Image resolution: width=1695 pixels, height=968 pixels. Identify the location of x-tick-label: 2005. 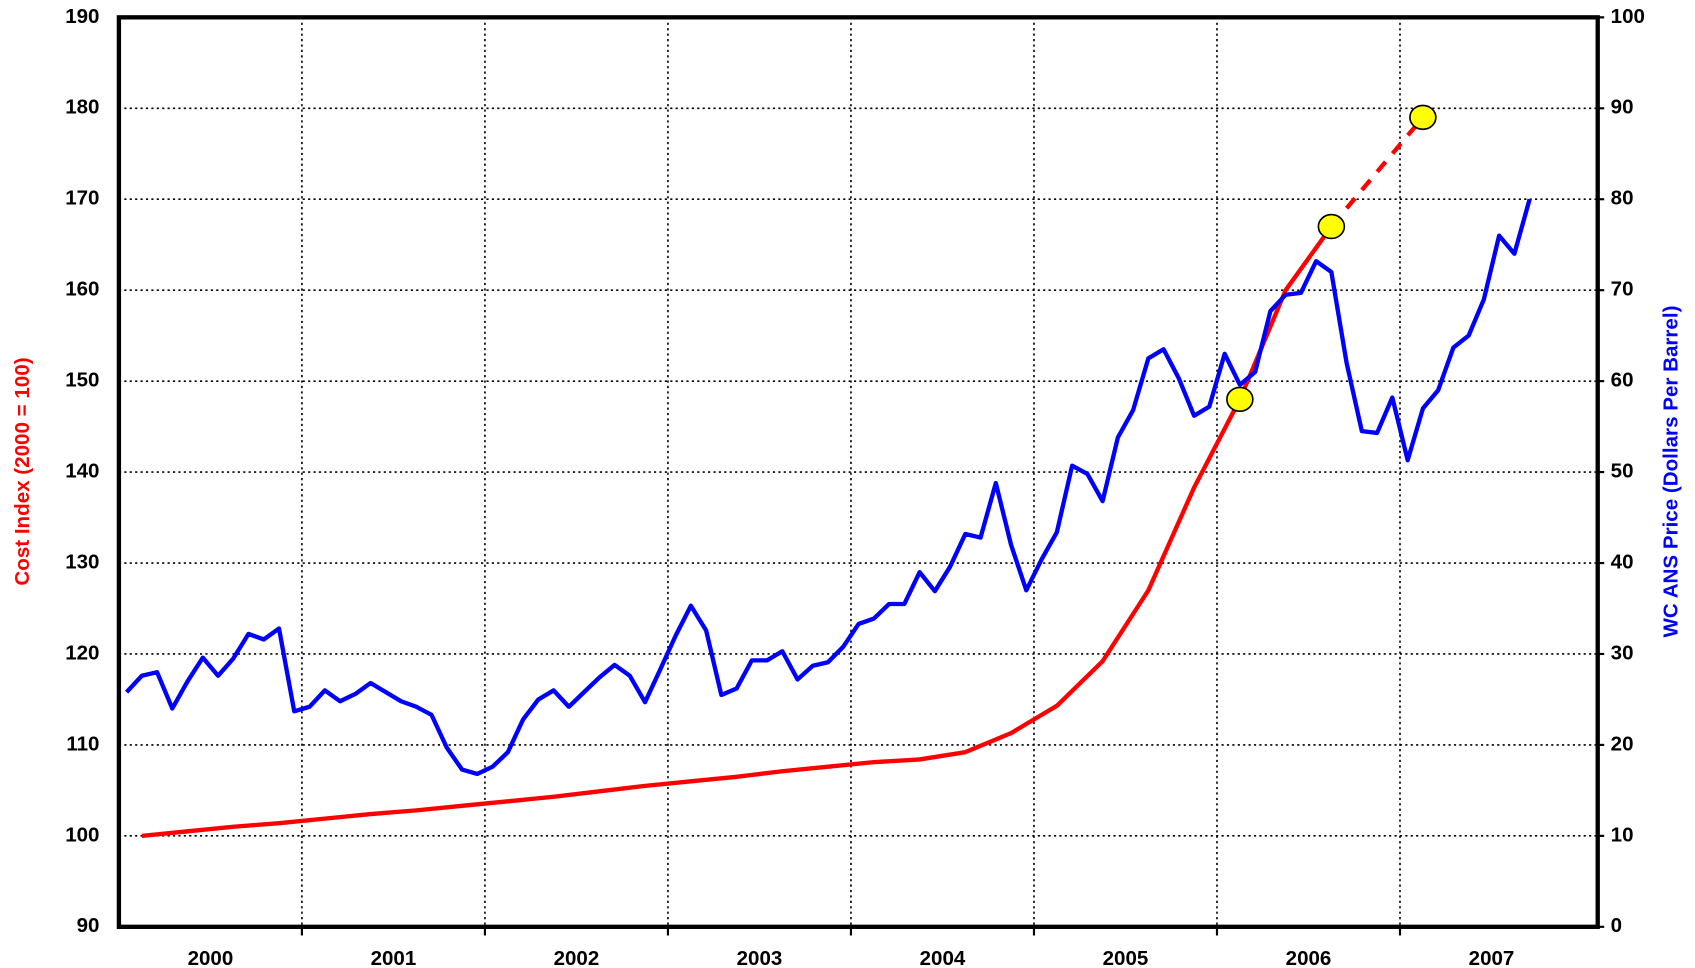
(1126, 957).